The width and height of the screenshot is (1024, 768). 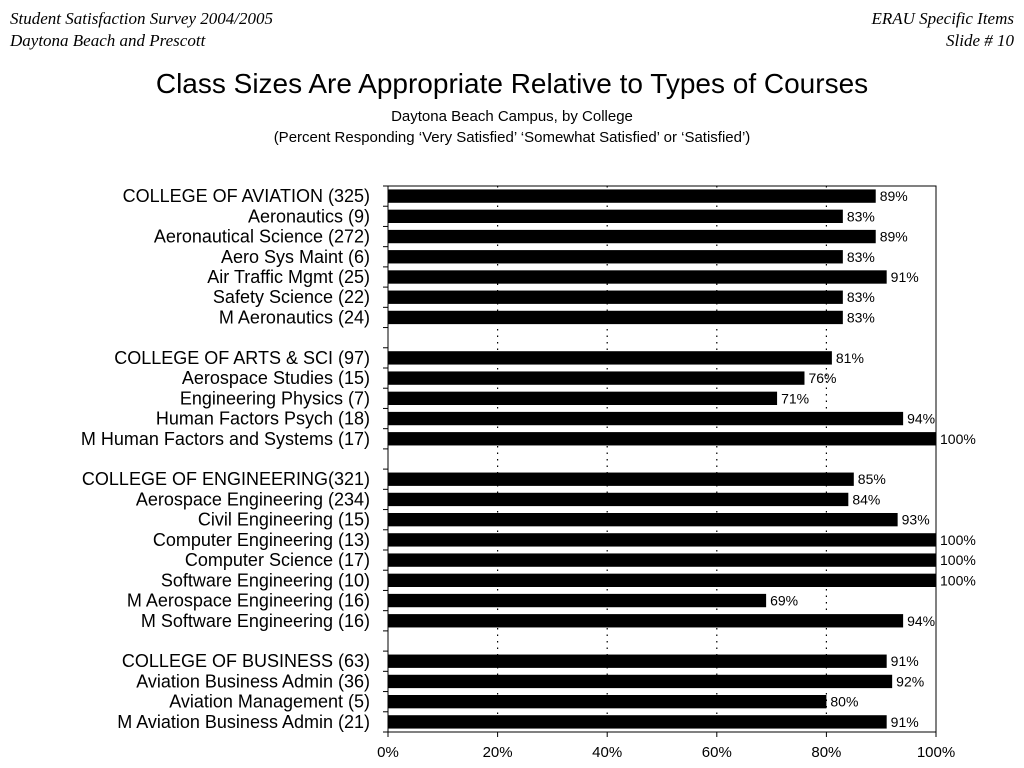 I want to click on category-label: Civil Engineering (15), so click(x=284, y=520).